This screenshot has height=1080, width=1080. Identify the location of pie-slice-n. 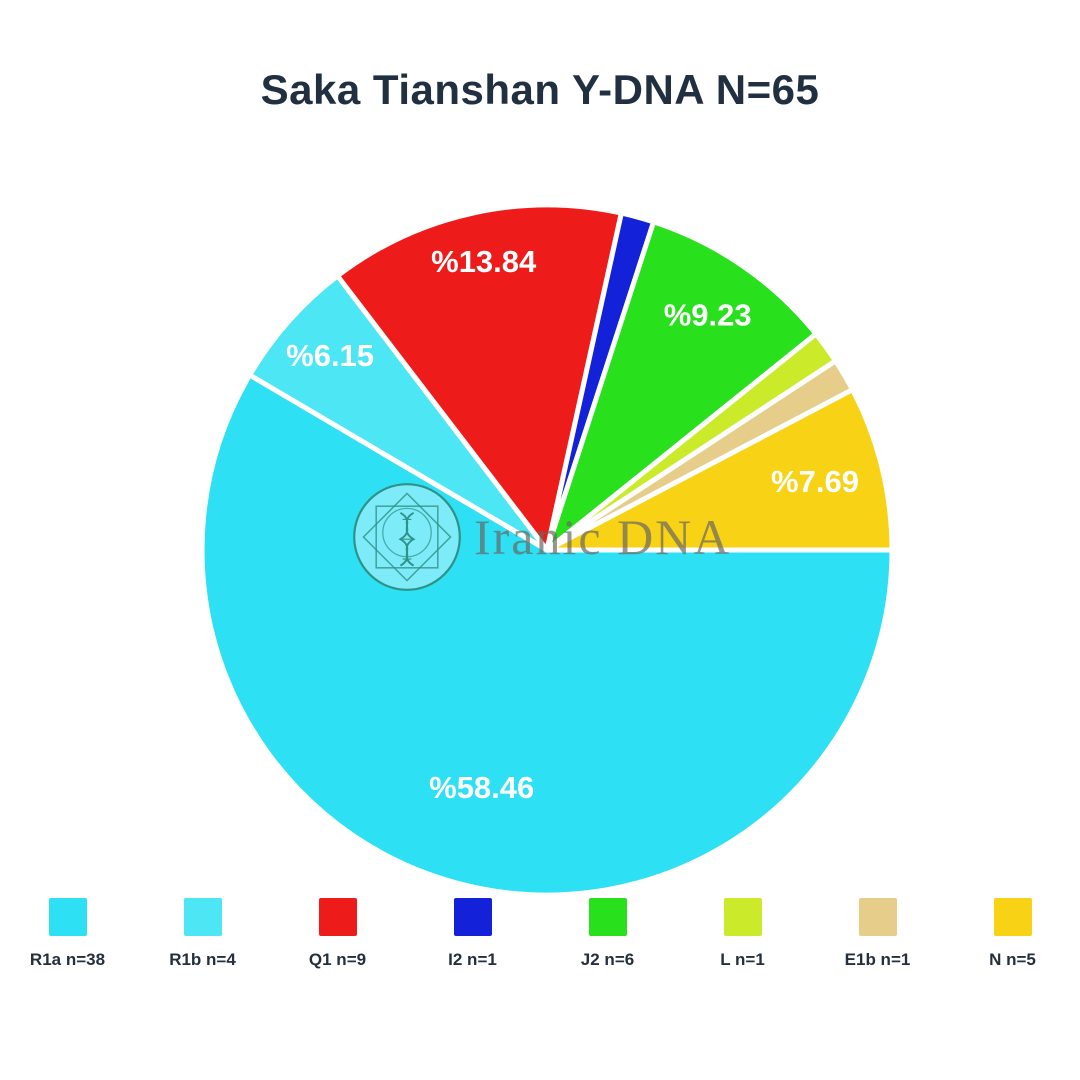
(719, 470).